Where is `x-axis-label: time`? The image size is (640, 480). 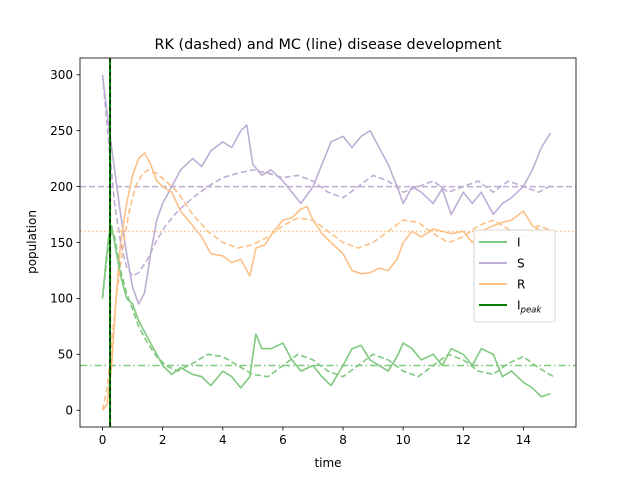
x-axis-label: time is located at coordinates (327, 463).